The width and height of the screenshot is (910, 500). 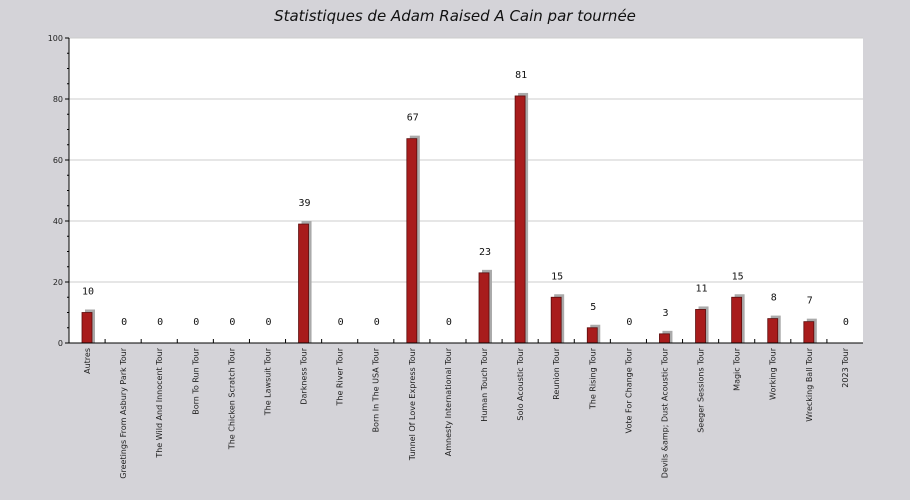 What do you see at coordinates (810, 301) in the screenshot?
I see `data-label: 7` at bounding box center [810, 301].